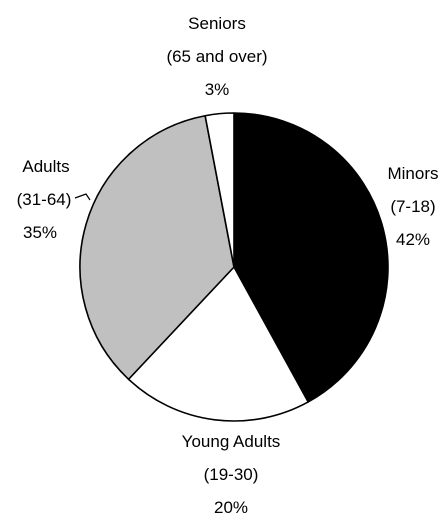 The width and height of the screenshot is (446, 519). What do you see at coordinates (45, 166) in the screenshot?
I see `label-adults-name: Adults` at bounding box center [45, 166].